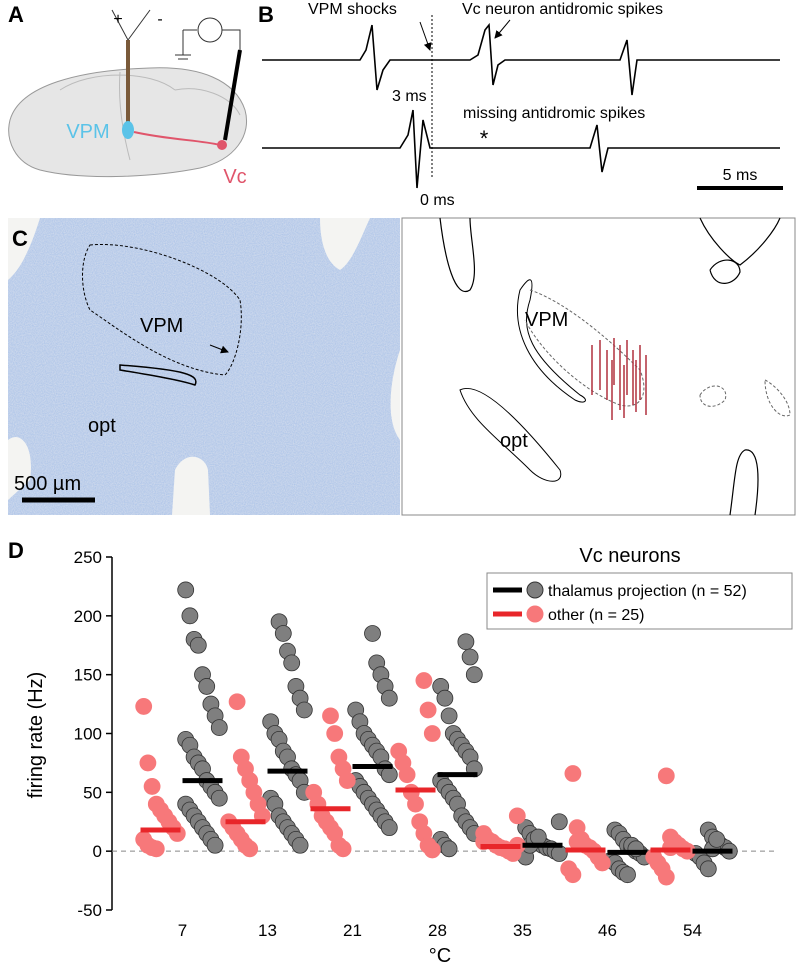  Describe the element at coordinates (88, 557) in the screenshot. I see `y-tick-label: 250` at that location.